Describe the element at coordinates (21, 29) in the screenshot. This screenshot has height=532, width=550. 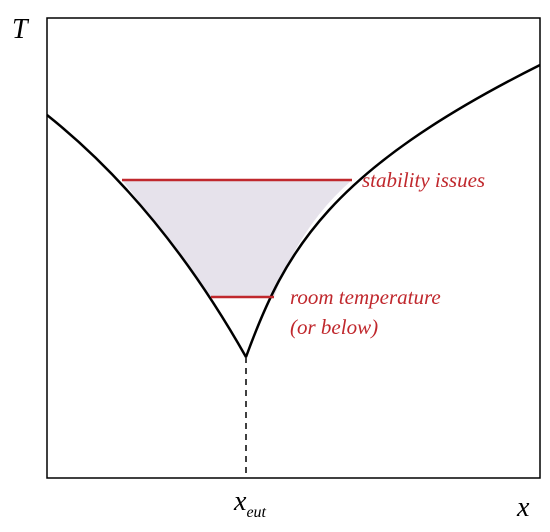
I see `y-axis-label: T` at that location.